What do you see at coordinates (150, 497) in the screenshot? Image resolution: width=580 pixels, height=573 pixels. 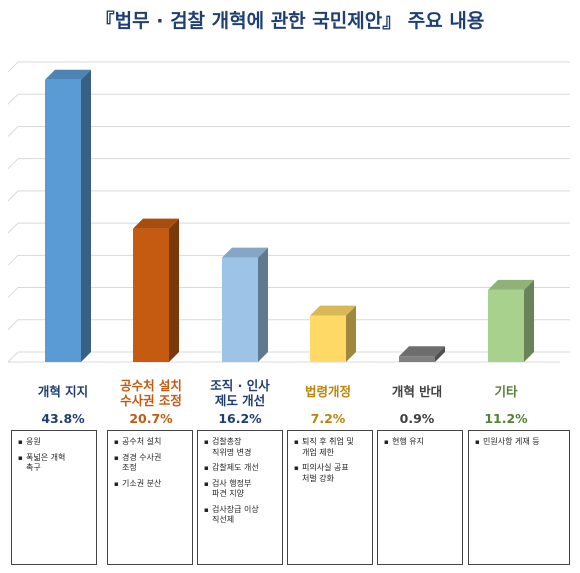 I see `detail-box: 공수처 설치경경 수사권 조정기소권 분산` at bounding box center [150, 497].